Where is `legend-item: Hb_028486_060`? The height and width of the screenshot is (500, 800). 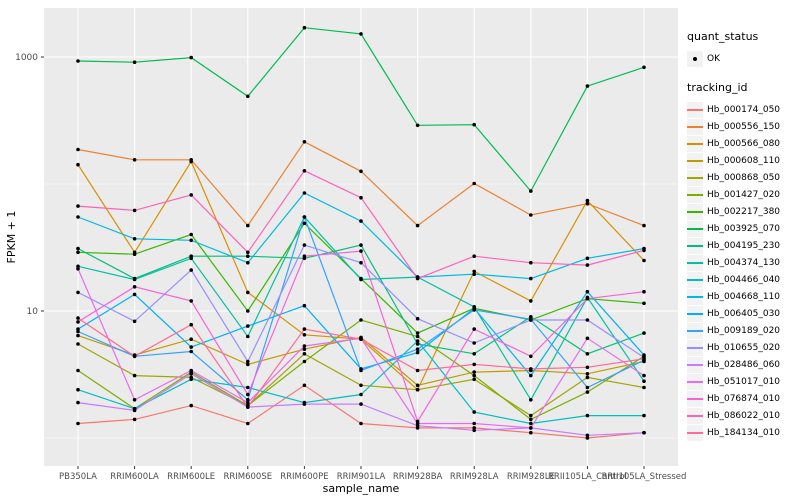 legend-item: Hb_028486_060 is located at coordinates (733, 364).